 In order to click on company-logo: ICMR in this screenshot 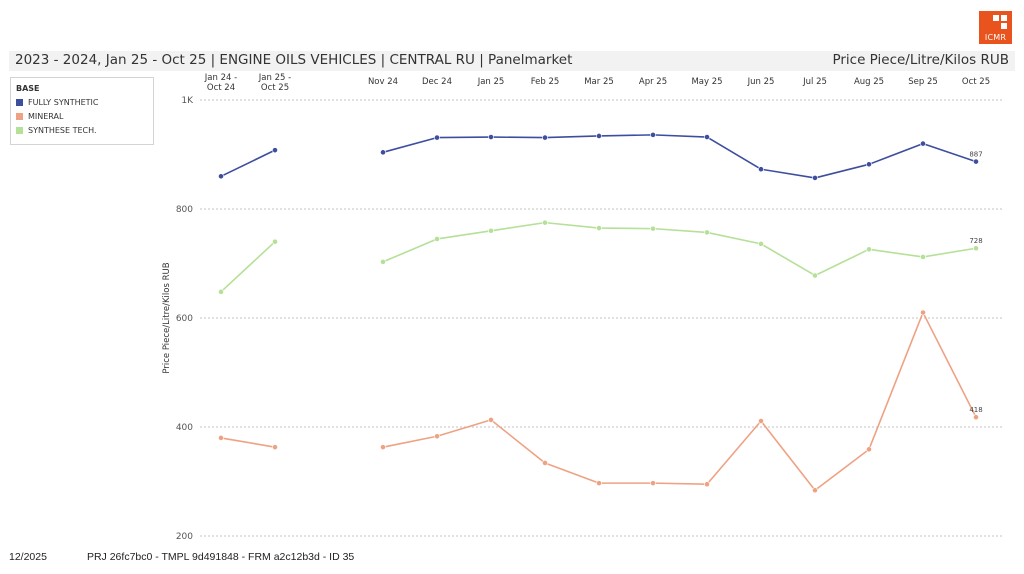, I will do `click(995, 27)`.